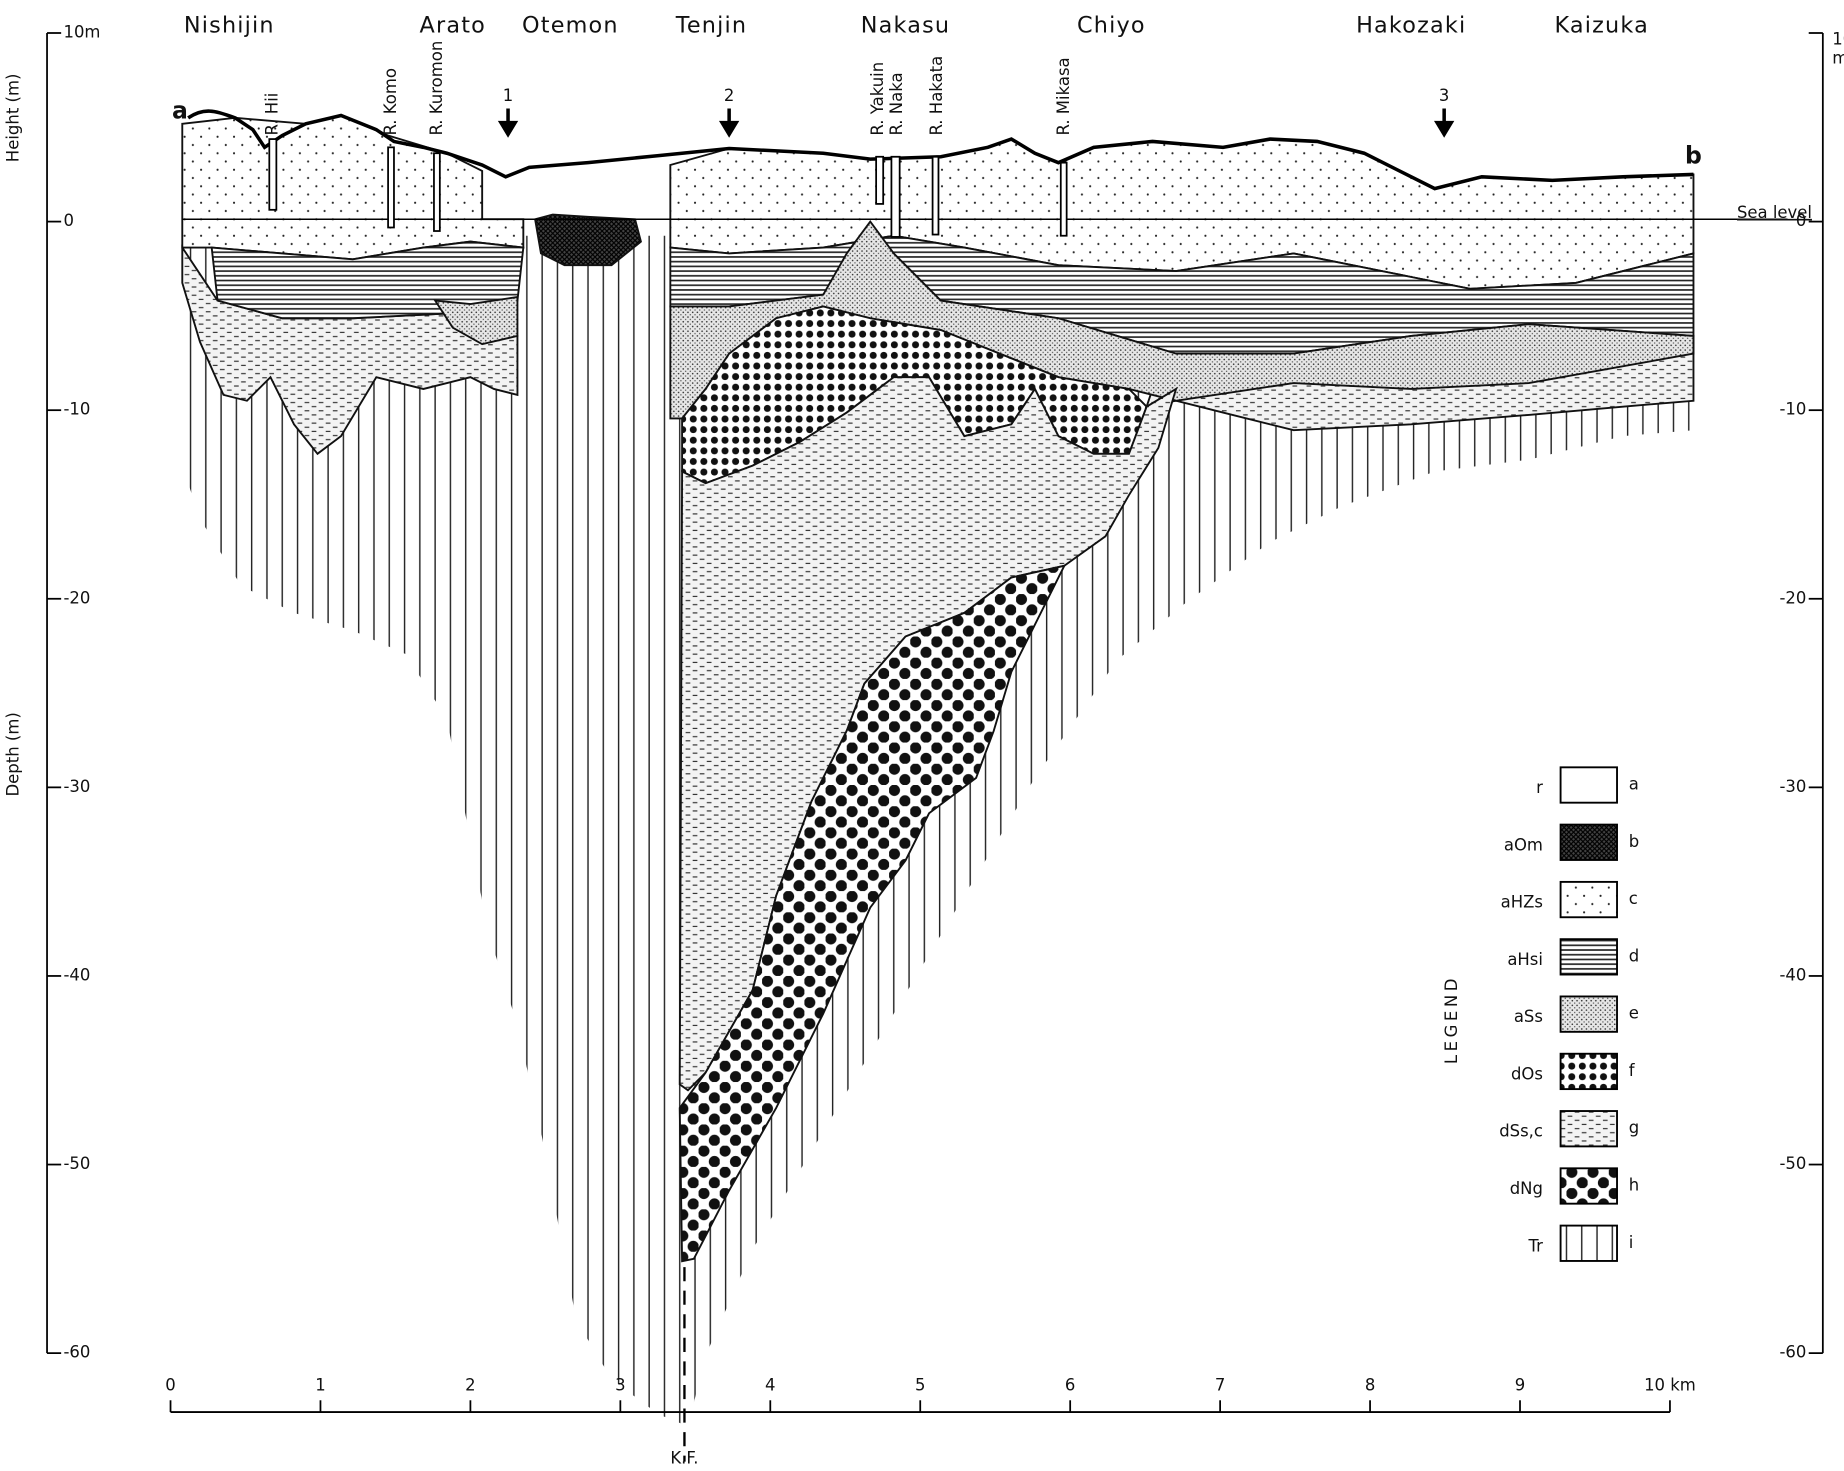 This screenshot has height=1471, width=1844. I want to click on place-name: Nishijin, so click(229, 25).